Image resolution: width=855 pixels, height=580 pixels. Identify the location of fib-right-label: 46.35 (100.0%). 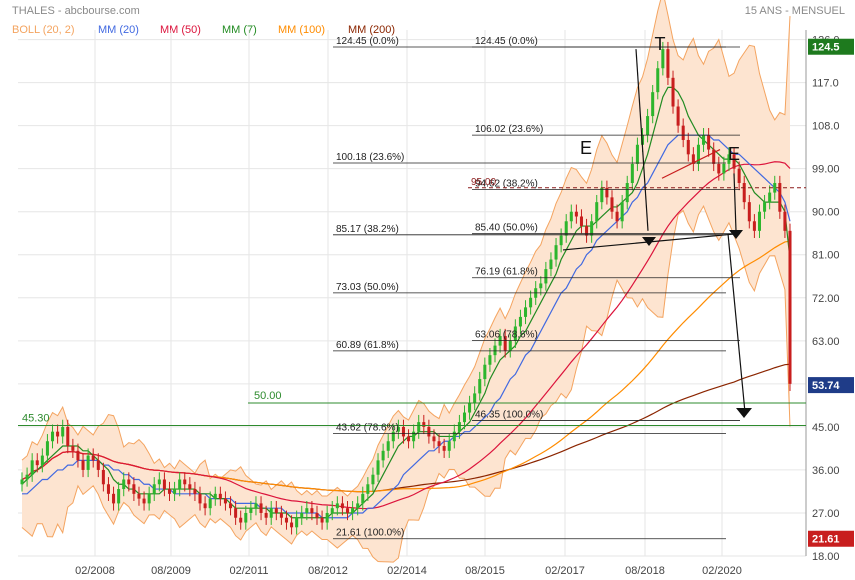
(509, 414).